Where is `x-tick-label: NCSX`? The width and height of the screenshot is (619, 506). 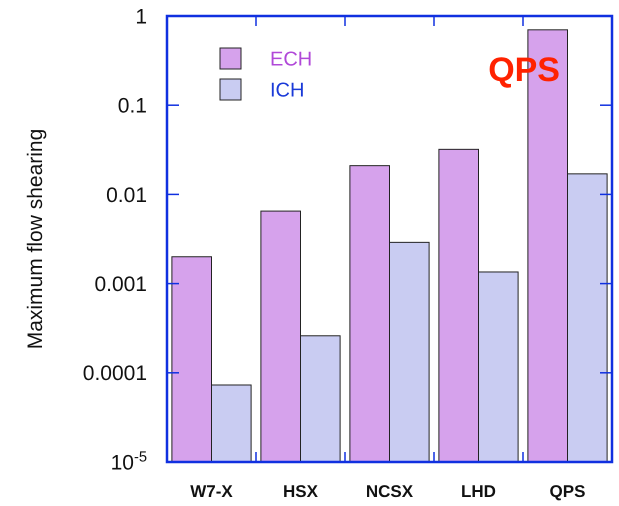 x-tick-label: NCSX is located at coordinates (390, 491).